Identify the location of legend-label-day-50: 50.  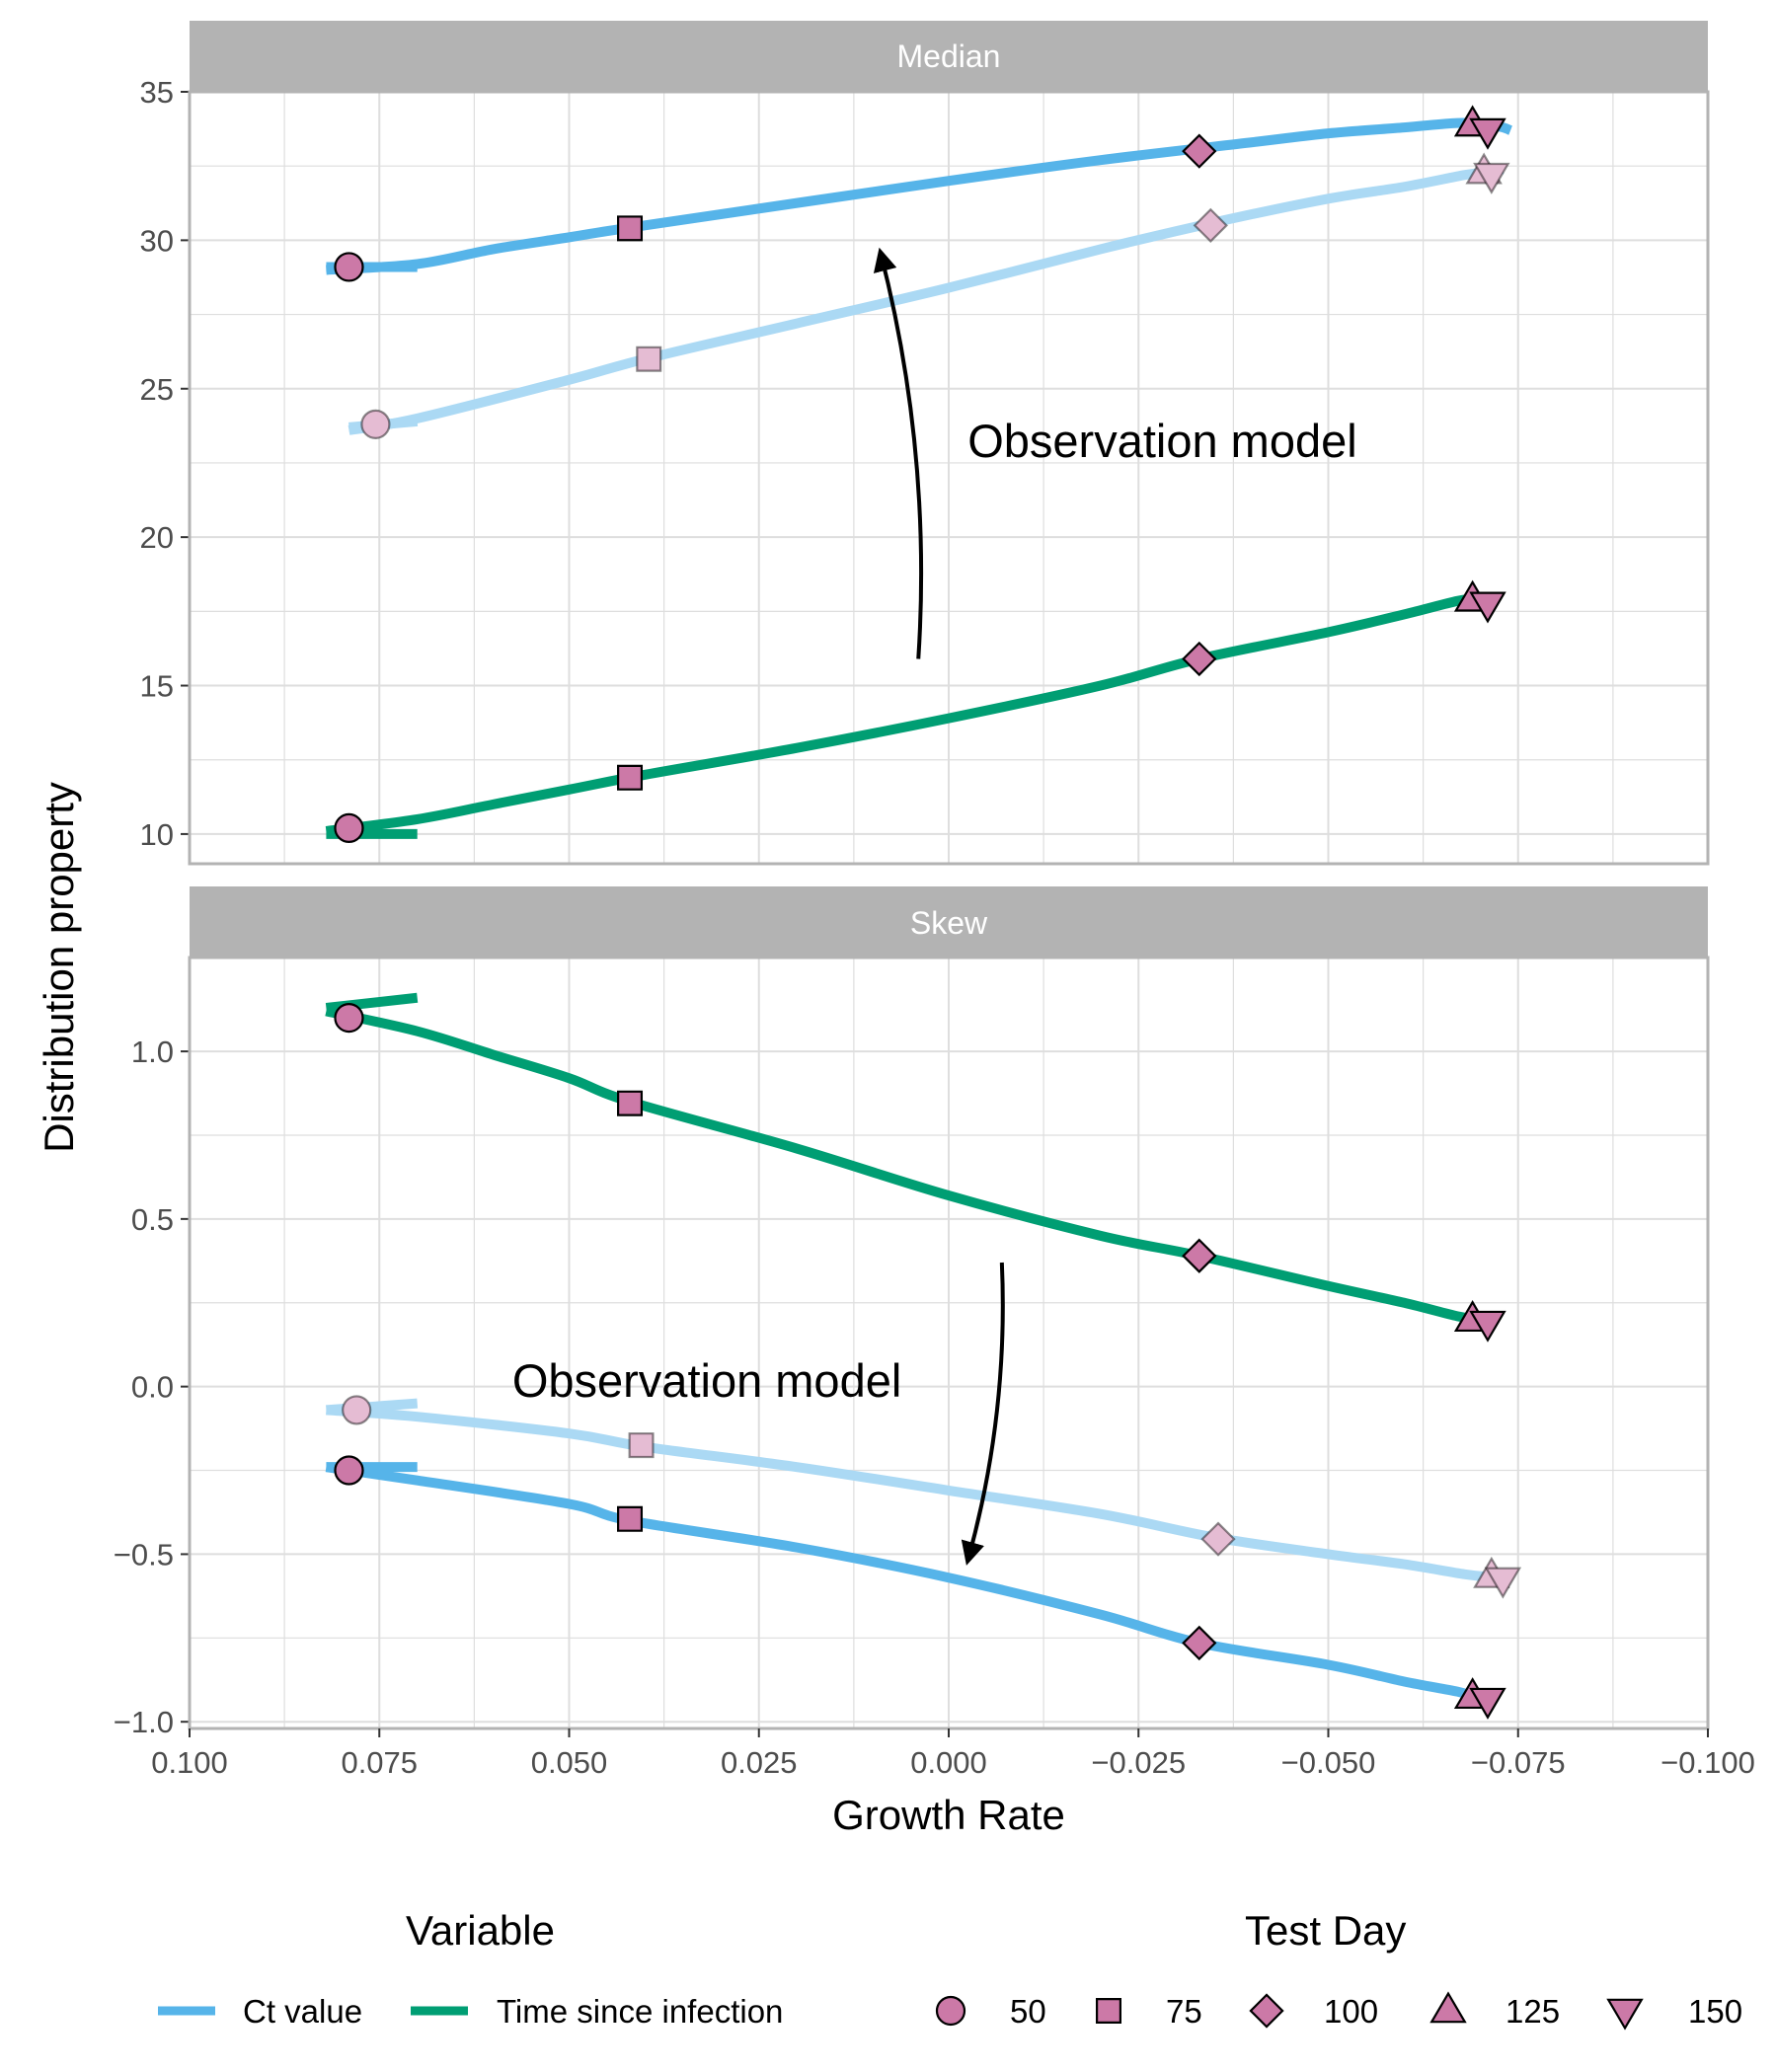
(1028, 2011).